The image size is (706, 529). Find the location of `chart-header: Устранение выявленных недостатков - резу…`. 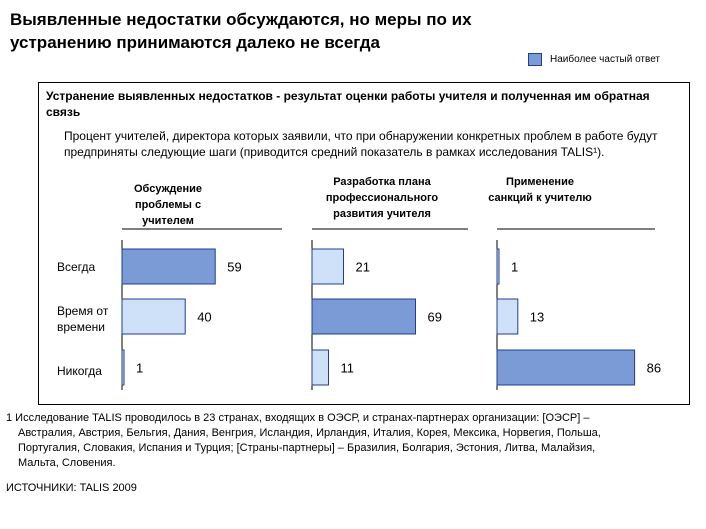

chart-header: Устранение выявленных недостатков - резу… is located at coordinates (348, 104).